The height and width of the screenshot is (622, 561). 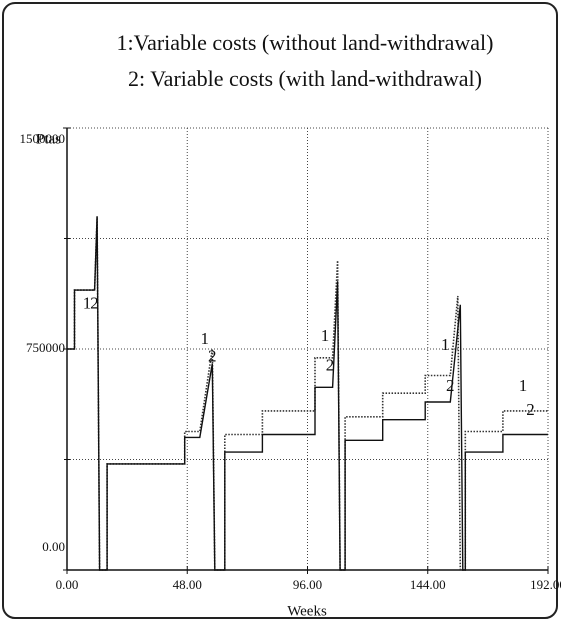 What do you see at coordinates (53, 546) in the screenshot?
I see `y-tick-label: 0.00` at bounding box center [53, 546].